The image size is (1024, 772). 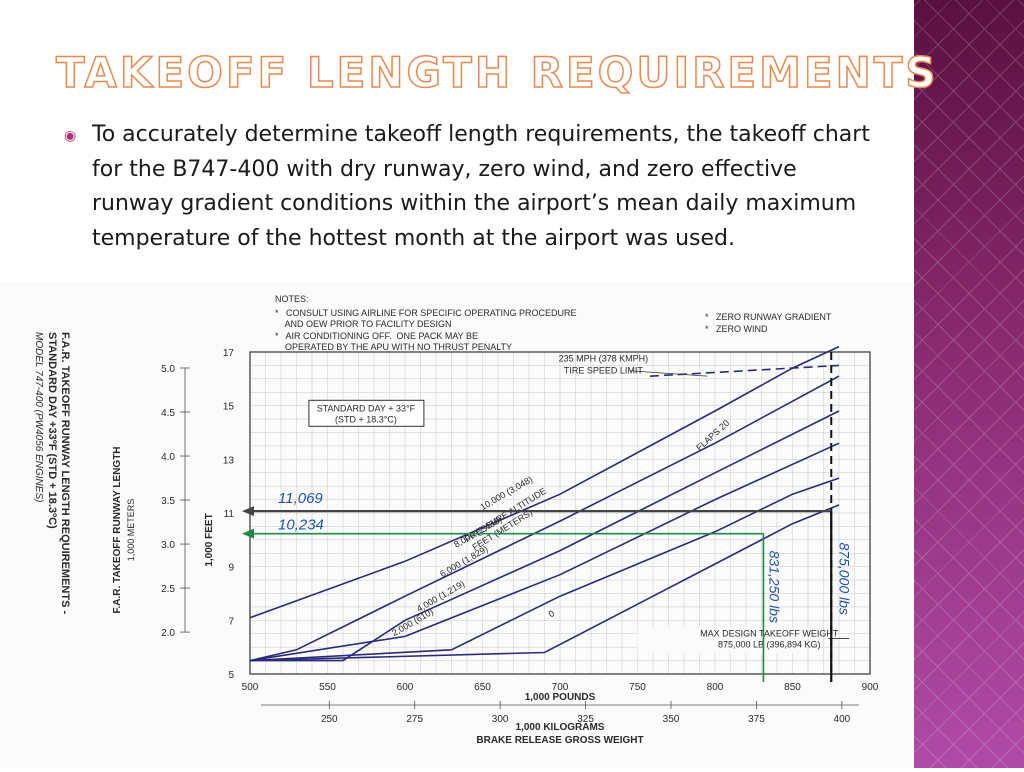 I want to click on y-tick-label-meters: 3.5, so click(x=168, y=501).